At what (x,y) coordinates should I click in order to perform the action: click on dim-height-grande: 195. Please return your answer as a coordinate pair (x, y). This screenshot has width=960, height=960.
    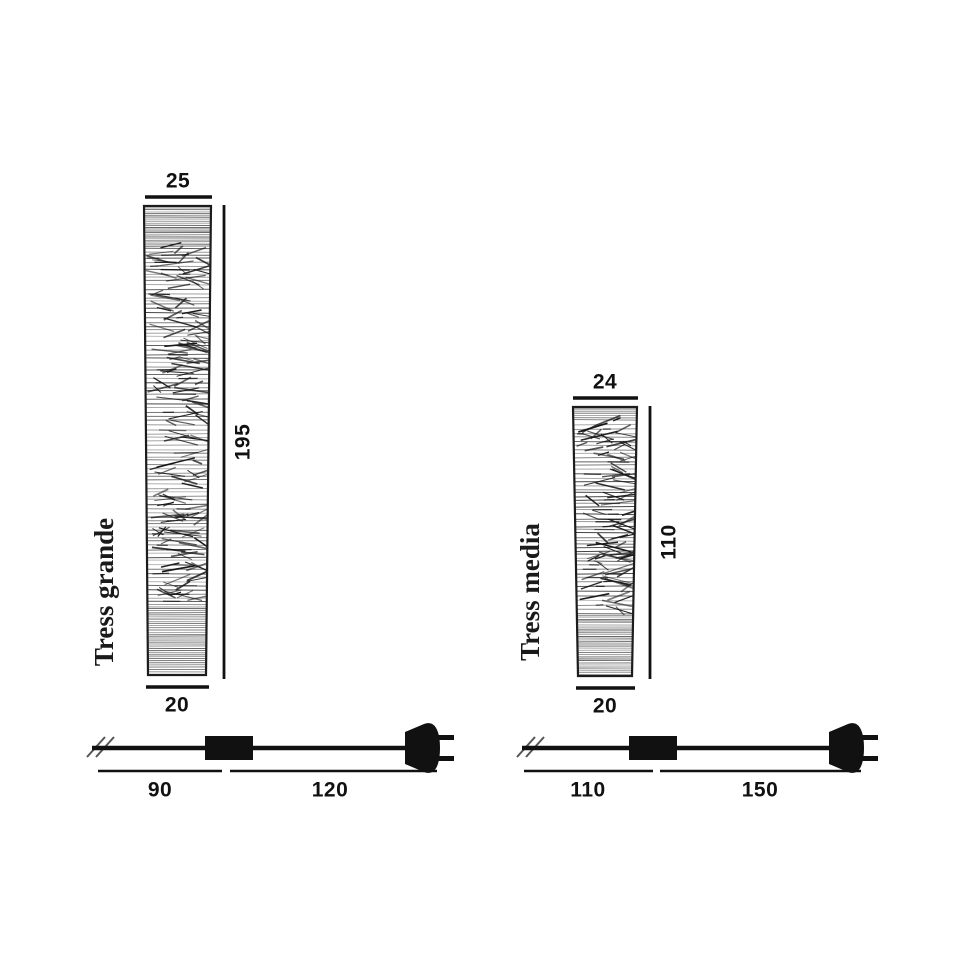
    Looking at the image, I should click on (243, 442).